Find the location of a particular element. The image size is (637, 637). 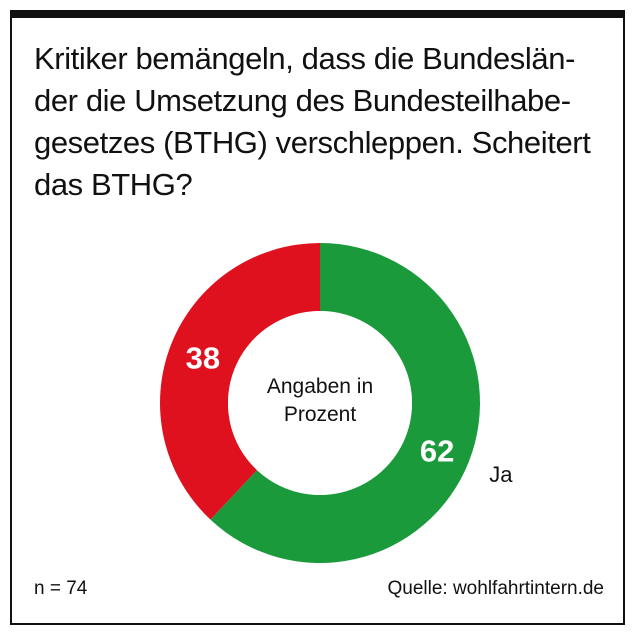

slice-value-label-1: 38 is located at coordinates (203, 358).